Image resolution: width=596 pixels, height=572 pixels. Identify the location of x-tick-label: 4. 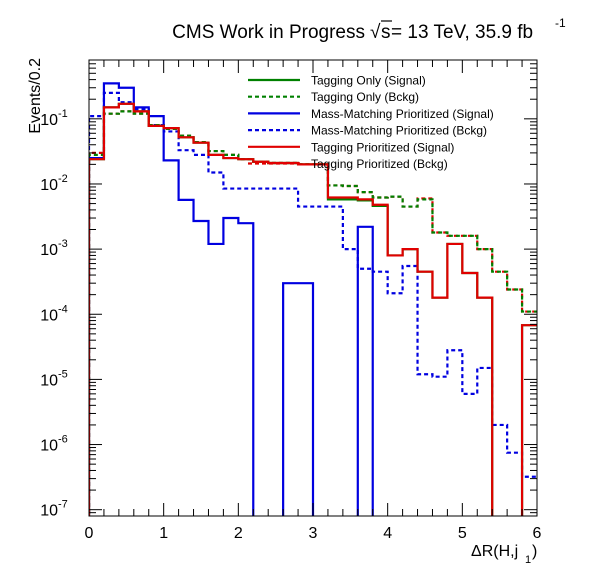
(387, 533).